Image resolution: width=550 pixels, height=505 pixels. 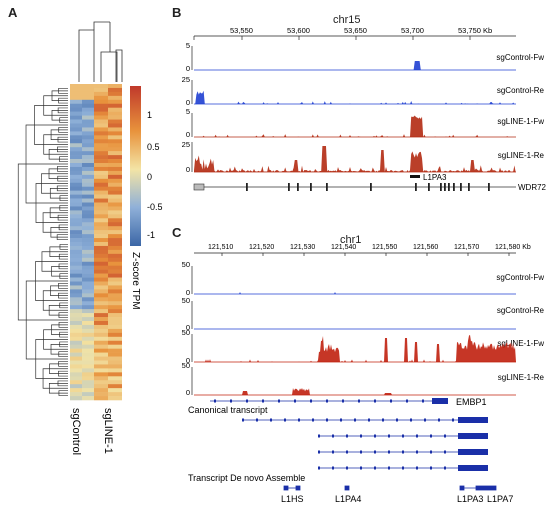 What do you see at coordinates (520, 277) in the screenshot?
I see `track-name: sgControl-Fw` at bounding box center [520, 277].